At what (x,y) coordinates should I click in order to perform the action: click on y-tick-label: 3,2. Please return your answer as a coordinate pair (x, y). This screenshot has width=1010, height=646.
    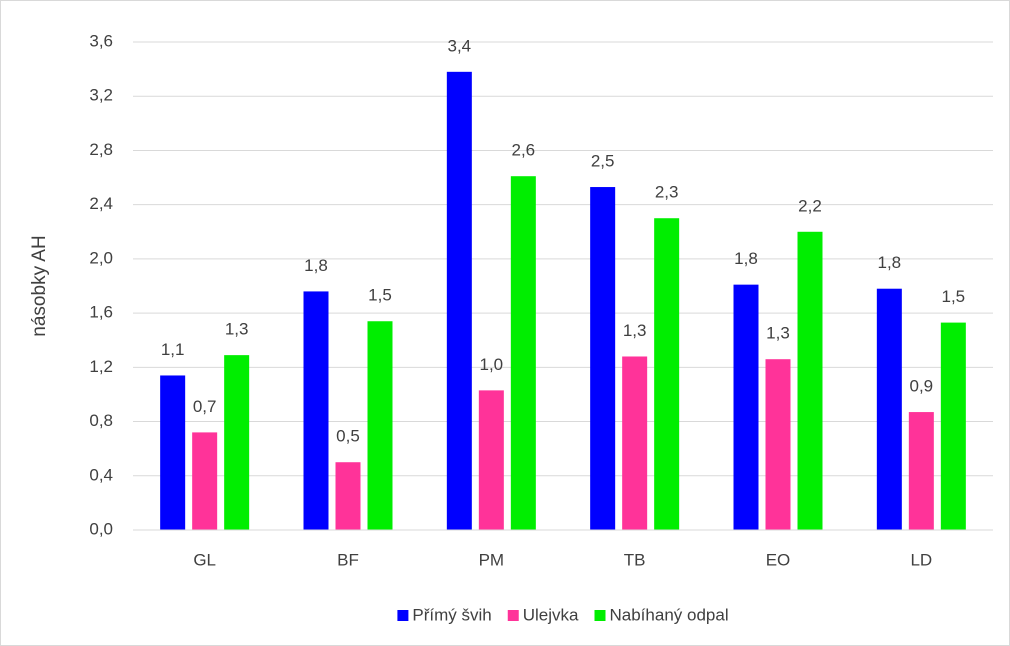
    Looking at the image, I should click on (101, 95).